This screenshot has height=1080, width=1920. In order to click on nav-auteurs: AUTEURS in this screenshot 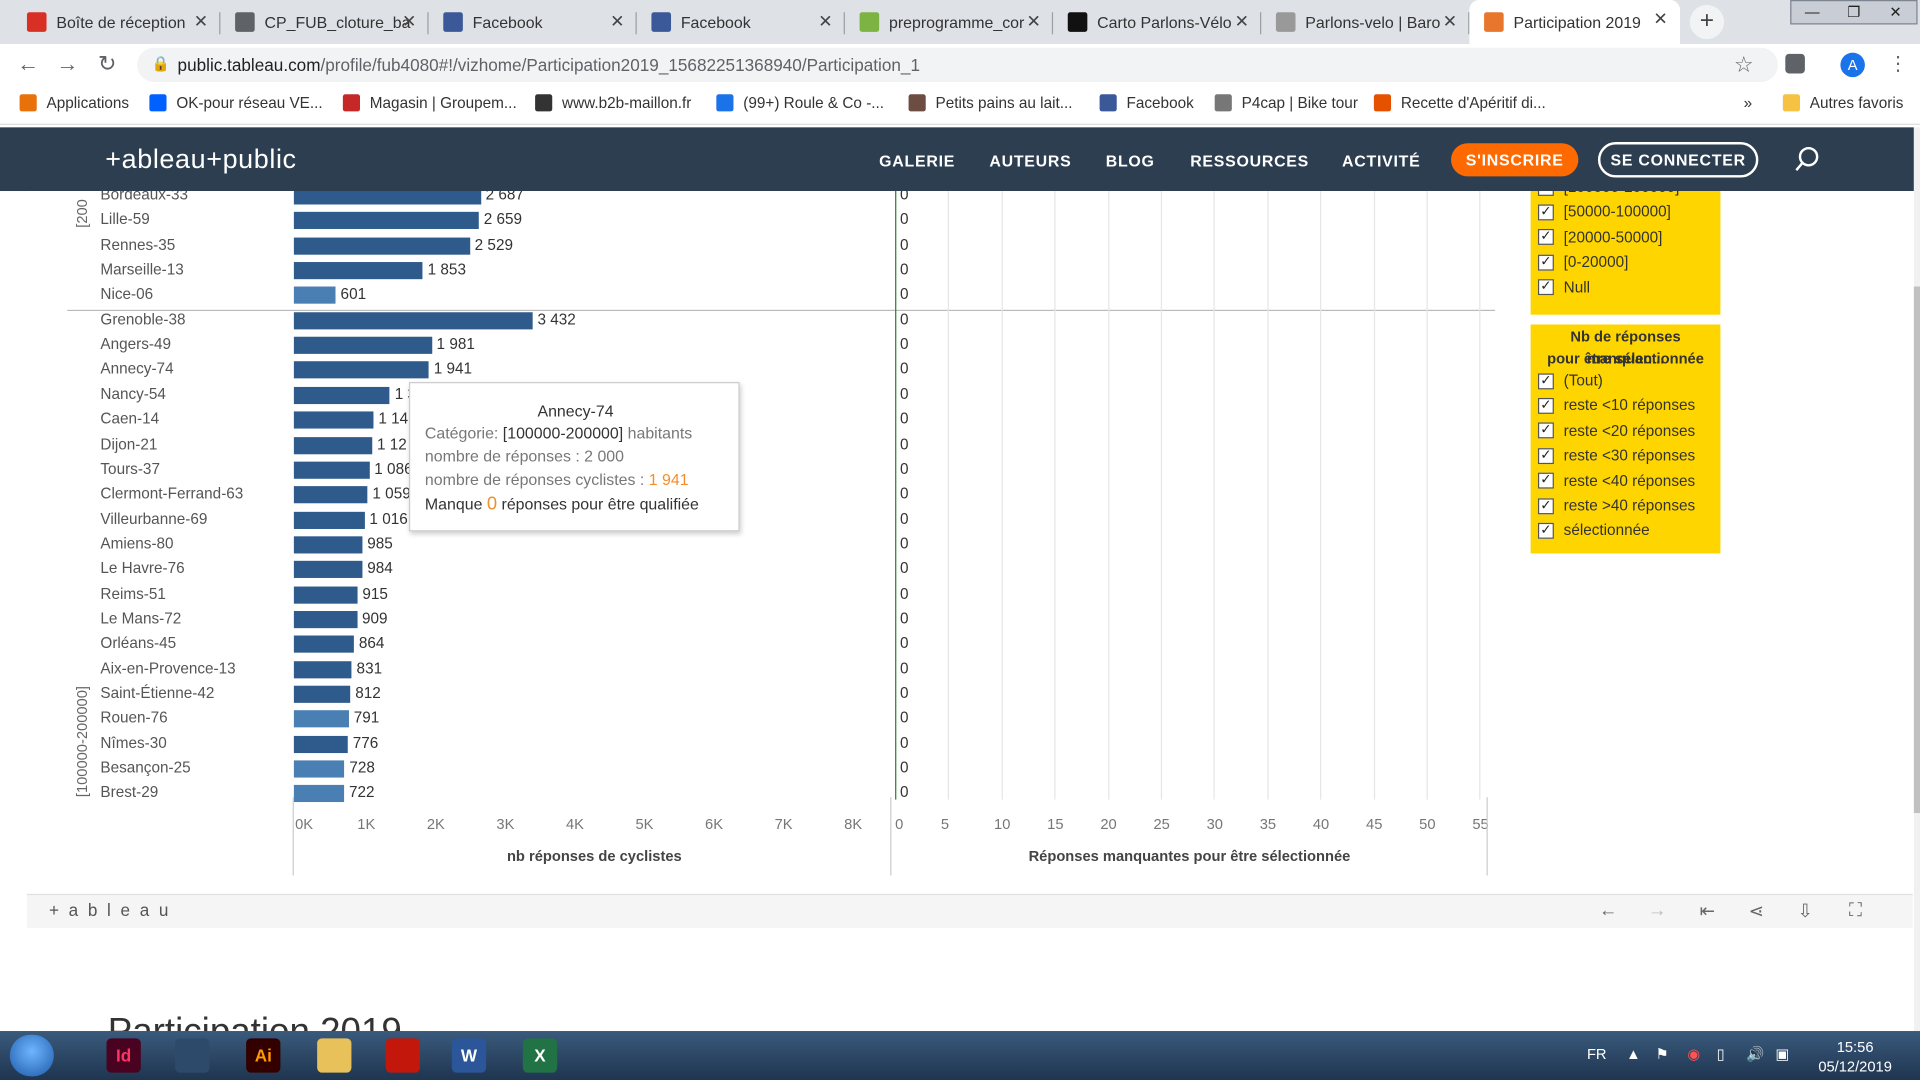, I will do `click(1030, 161)`.